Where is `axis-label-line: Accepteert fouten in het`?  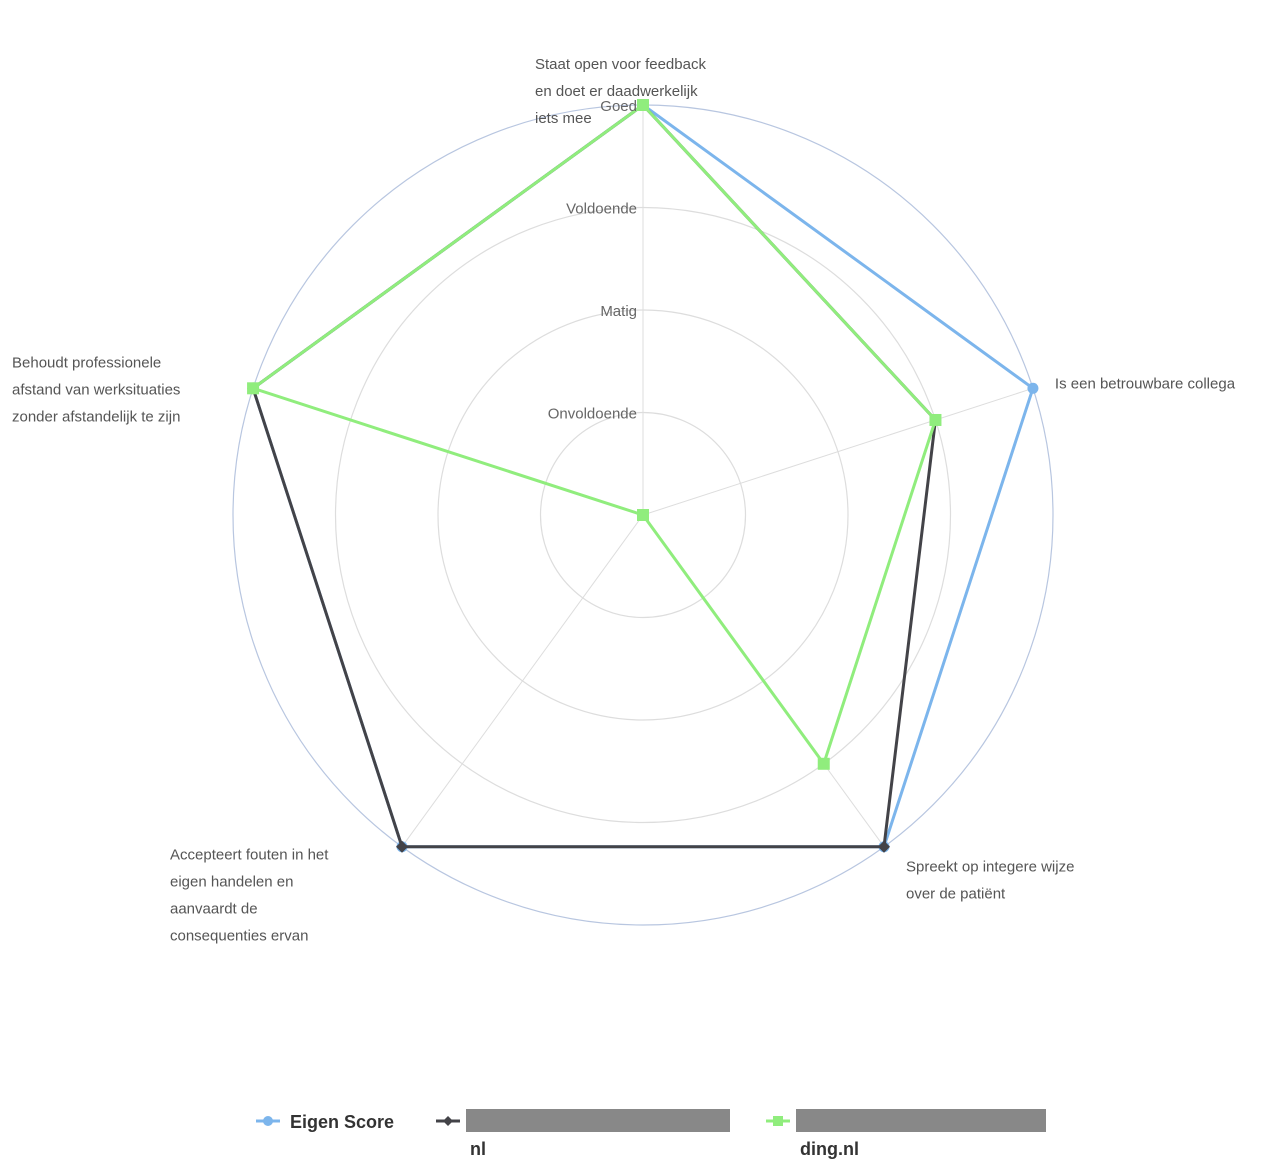 axis-label-line: Accepteert fouten in het is located at coordinates (249, 855).